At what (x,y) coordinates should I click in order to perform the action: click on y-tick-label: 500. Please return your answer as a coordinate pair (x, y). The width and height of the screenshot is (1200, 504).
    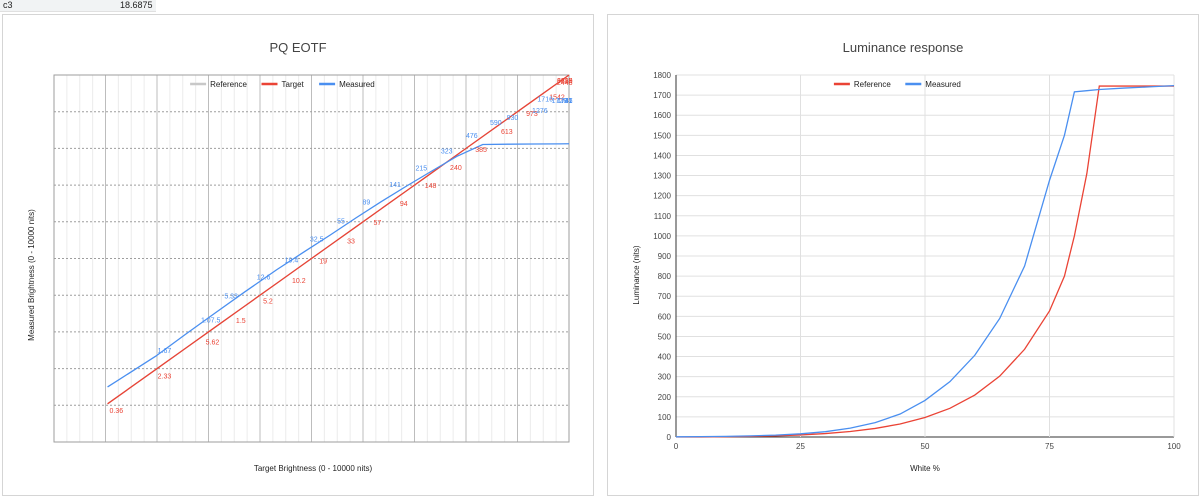
    Looking at the image, I should click on (665, 336).